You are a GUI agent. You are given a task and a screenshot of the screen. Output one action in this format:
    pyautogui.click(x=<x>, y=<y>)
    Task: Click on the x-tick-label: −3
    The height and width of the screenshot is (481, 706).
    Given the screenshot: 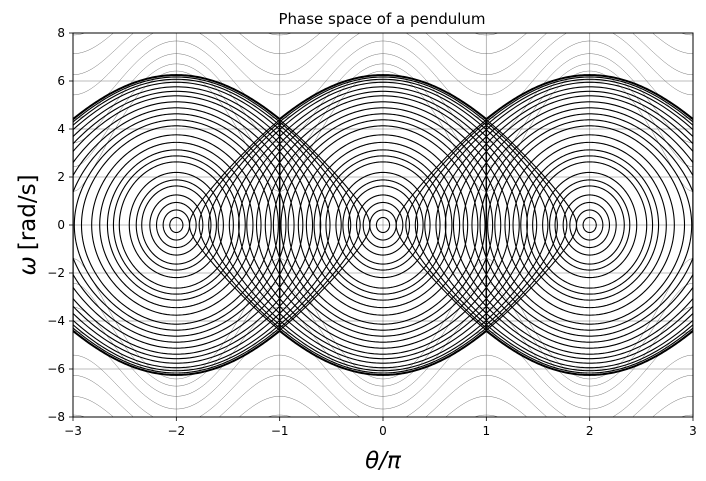 What is the action you would take?
    pyautogui.click(x=73, y=431)
    